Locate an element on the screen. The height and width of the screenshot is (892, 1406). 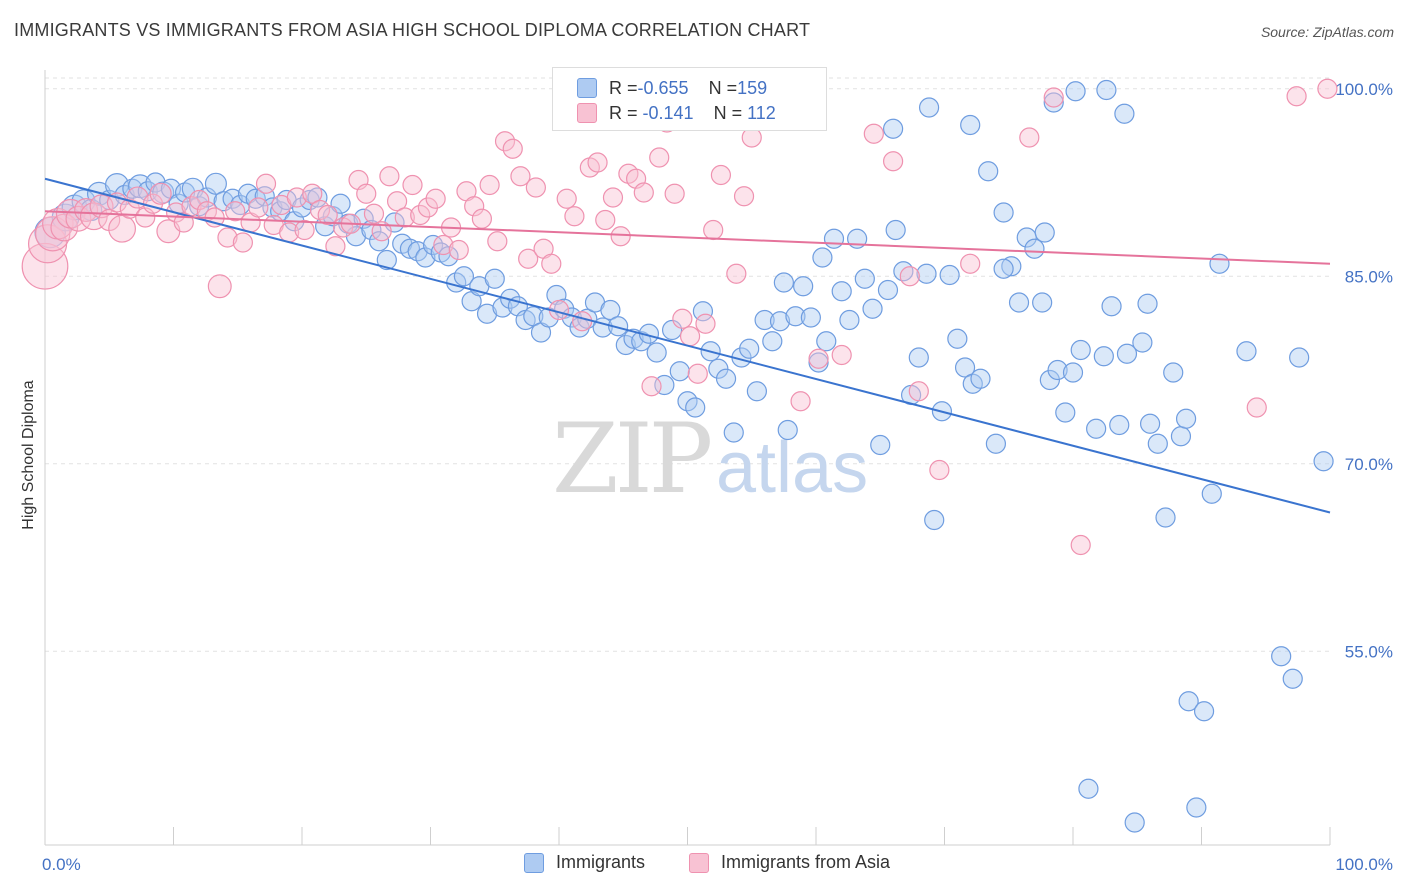
legend-n-label: N = is located at coordinates (723, 87).